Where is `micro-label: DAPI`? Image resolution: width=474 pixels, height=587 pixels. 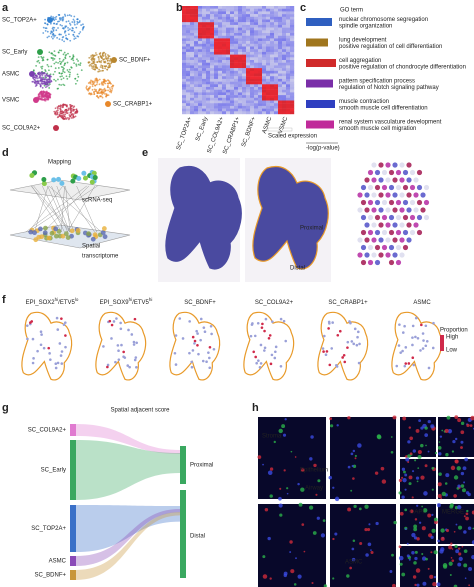 micro-label: DAPI is located at coordinates (417, 513).